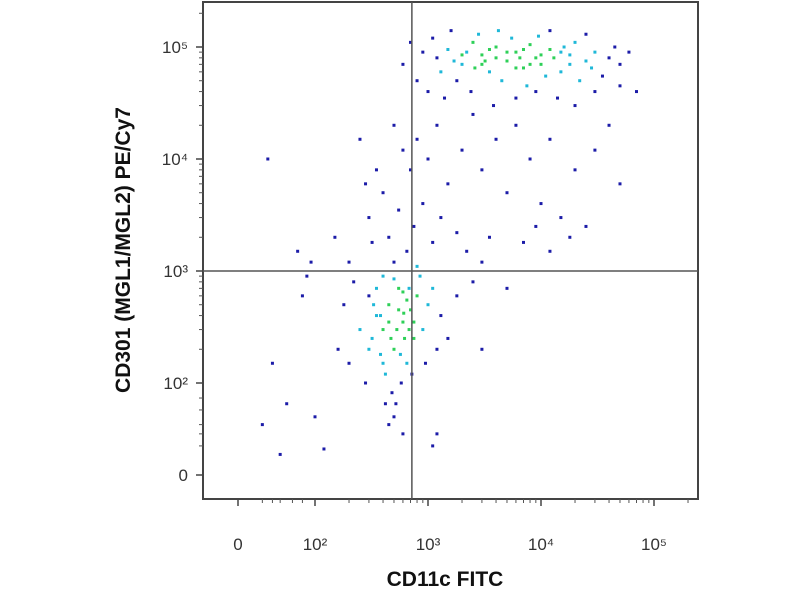 This screenshot has width=800, height=600. I want to click on x-tick-label: 10², so click(315, 544).